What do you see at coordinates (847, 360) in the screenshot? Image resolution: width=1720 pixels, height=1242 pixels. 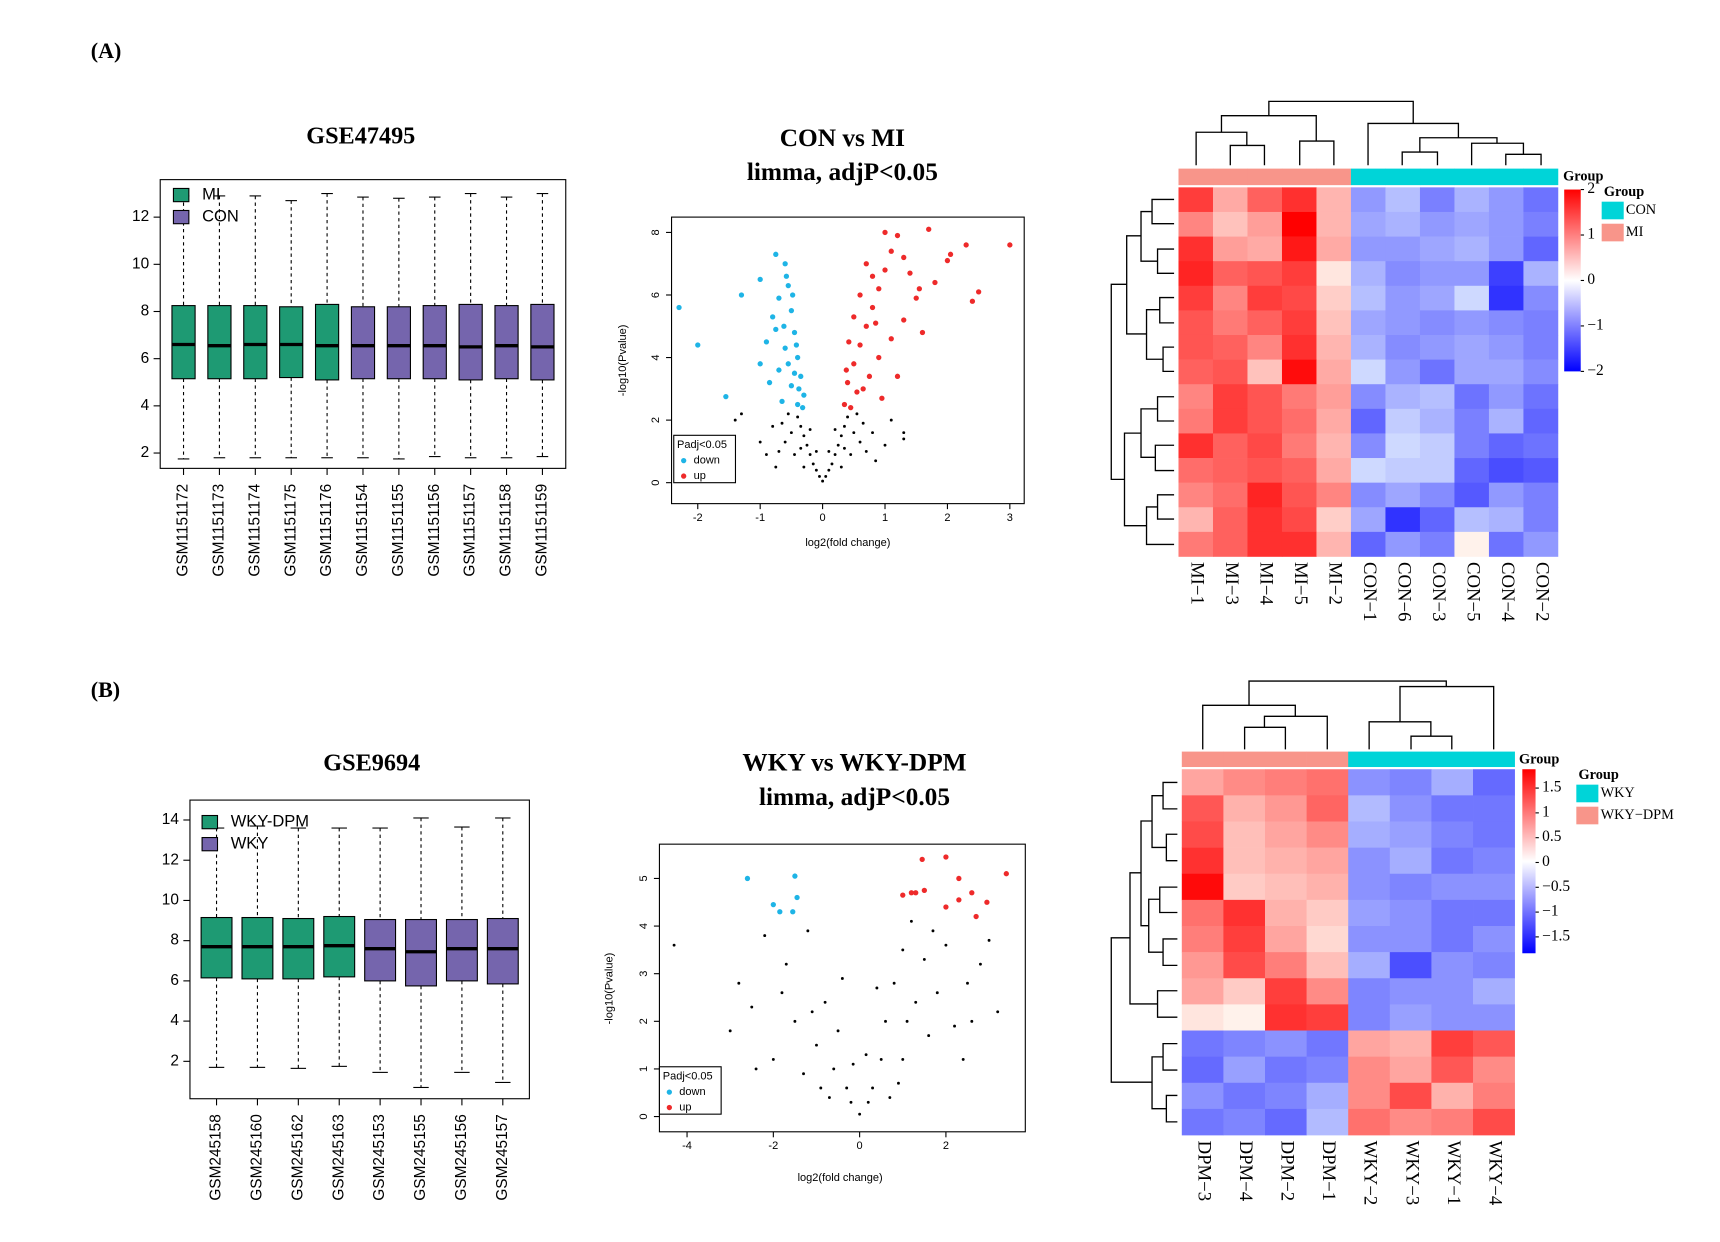 I see `plot-frame` at bounding box center [847, 360].